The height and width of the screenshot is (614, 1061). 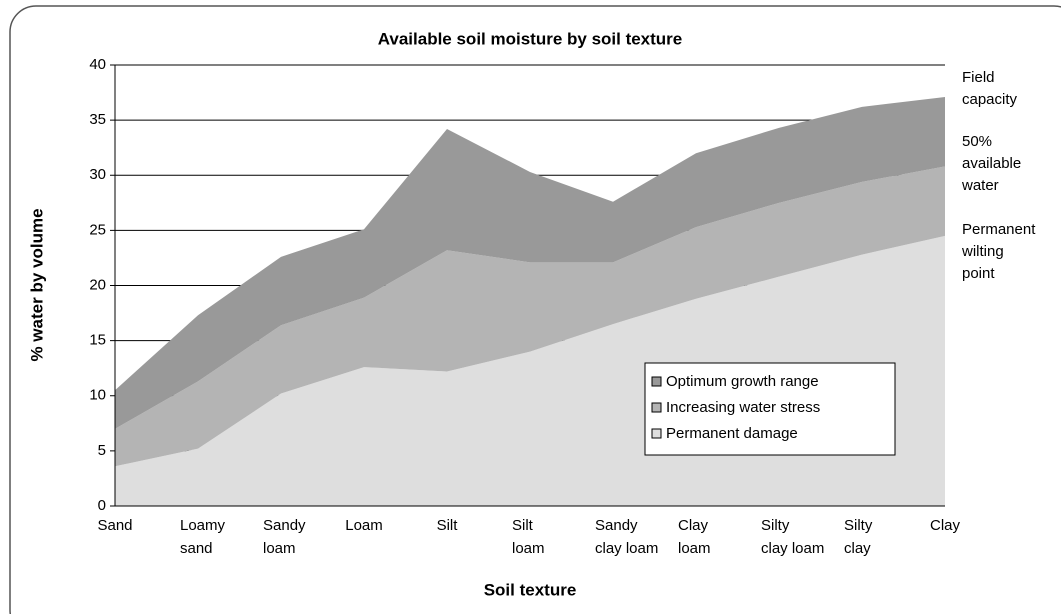 I want to click on annotation: Field capacity, so click(x=990, y=88).